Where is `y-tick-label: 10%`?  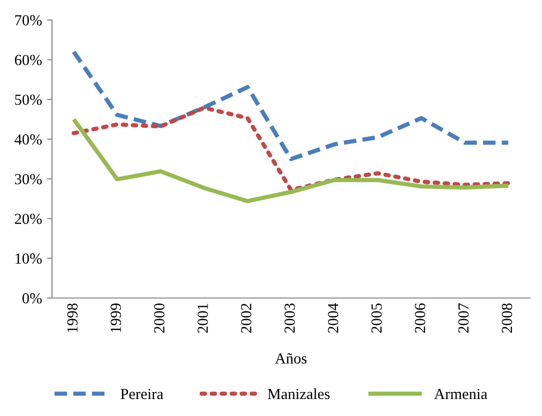
y-tick-label: 10% is located at coordinates (29, 258).